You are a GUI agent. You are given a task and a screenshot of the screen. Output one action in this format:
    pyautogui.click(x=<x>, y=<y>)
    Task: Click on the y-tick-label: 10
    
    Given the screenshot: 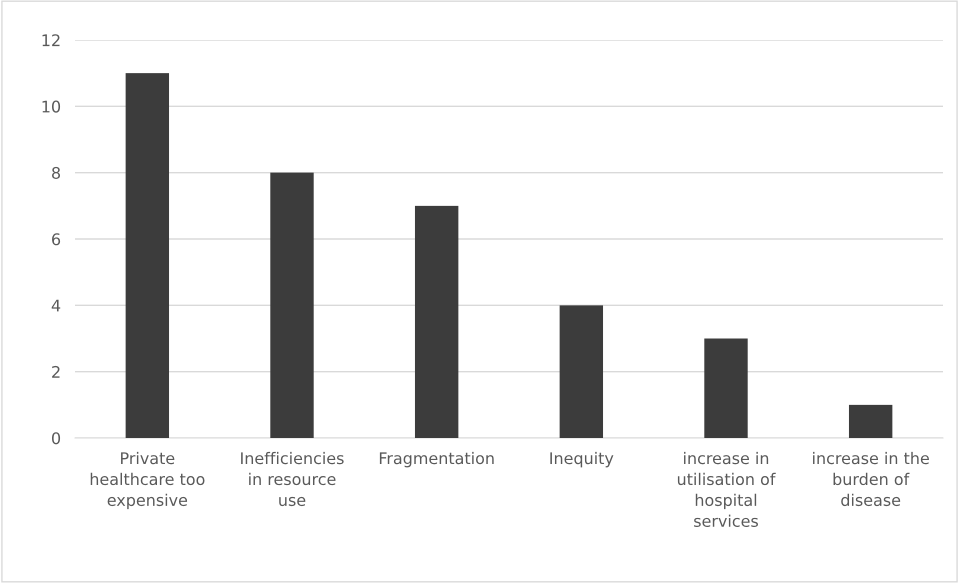 What is the action you would take?
    pyautogui.click(x=51, y=106)
    